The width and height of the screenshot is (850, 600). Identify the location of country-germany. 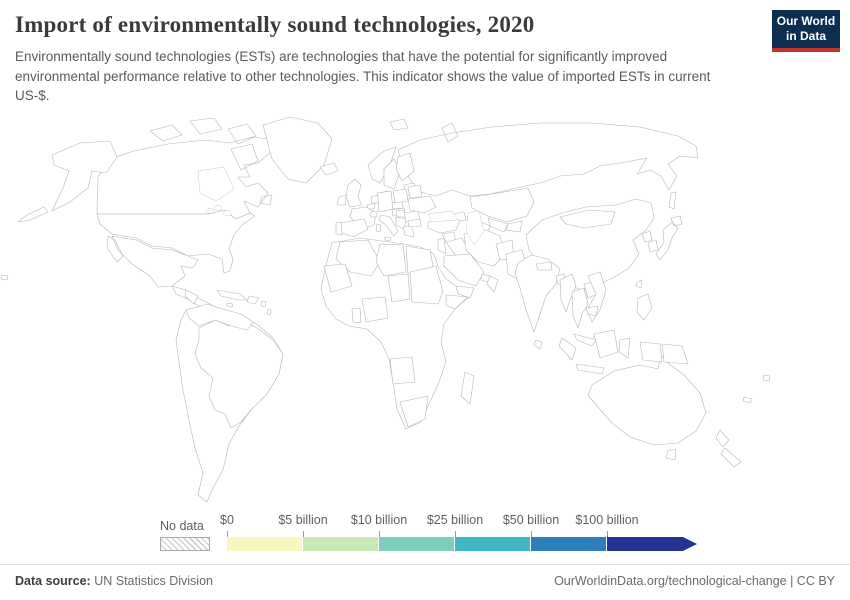
(385, 201).